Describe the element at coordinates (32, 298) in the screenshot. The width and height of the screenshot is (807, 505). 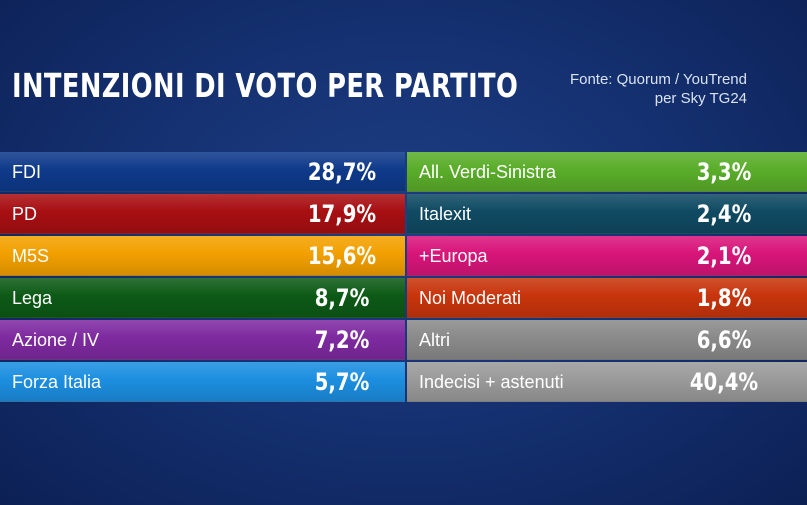
I see `party-name: Lega` at that location.